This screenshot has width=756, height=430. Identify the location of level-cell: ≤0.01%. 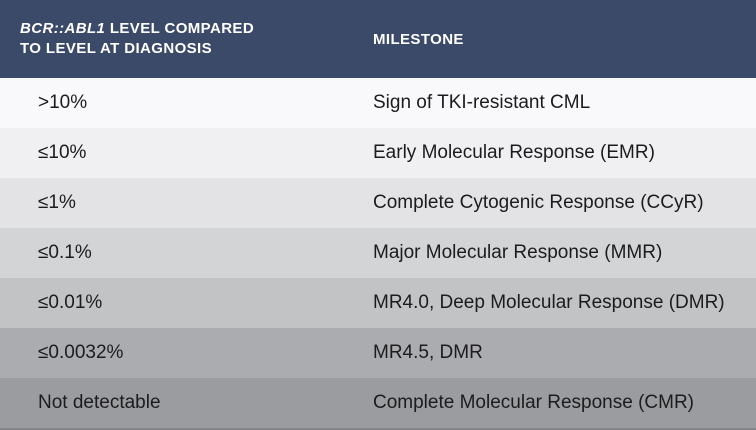
(70, 302).